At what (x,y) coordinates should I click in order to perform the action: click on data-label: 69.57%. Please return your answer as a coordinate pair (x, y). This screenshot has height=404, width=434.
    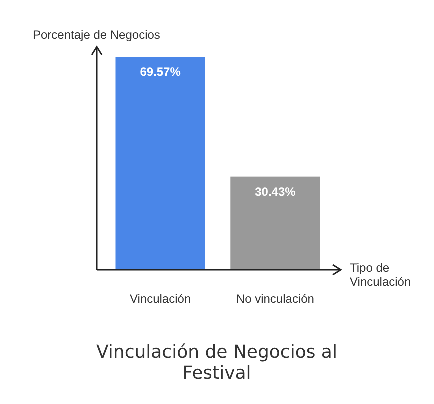
    Looking at the image, I should click on (161, 72).